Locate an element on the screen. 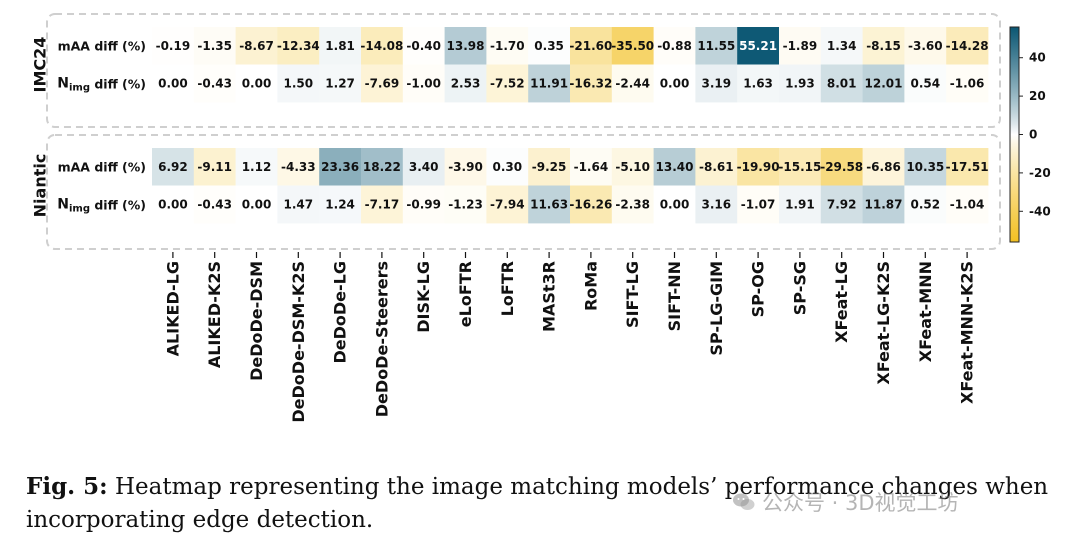 The width and height of the screenshot is (1076, 542). cell-value: -9.25 is located at coordinates (549, 167).